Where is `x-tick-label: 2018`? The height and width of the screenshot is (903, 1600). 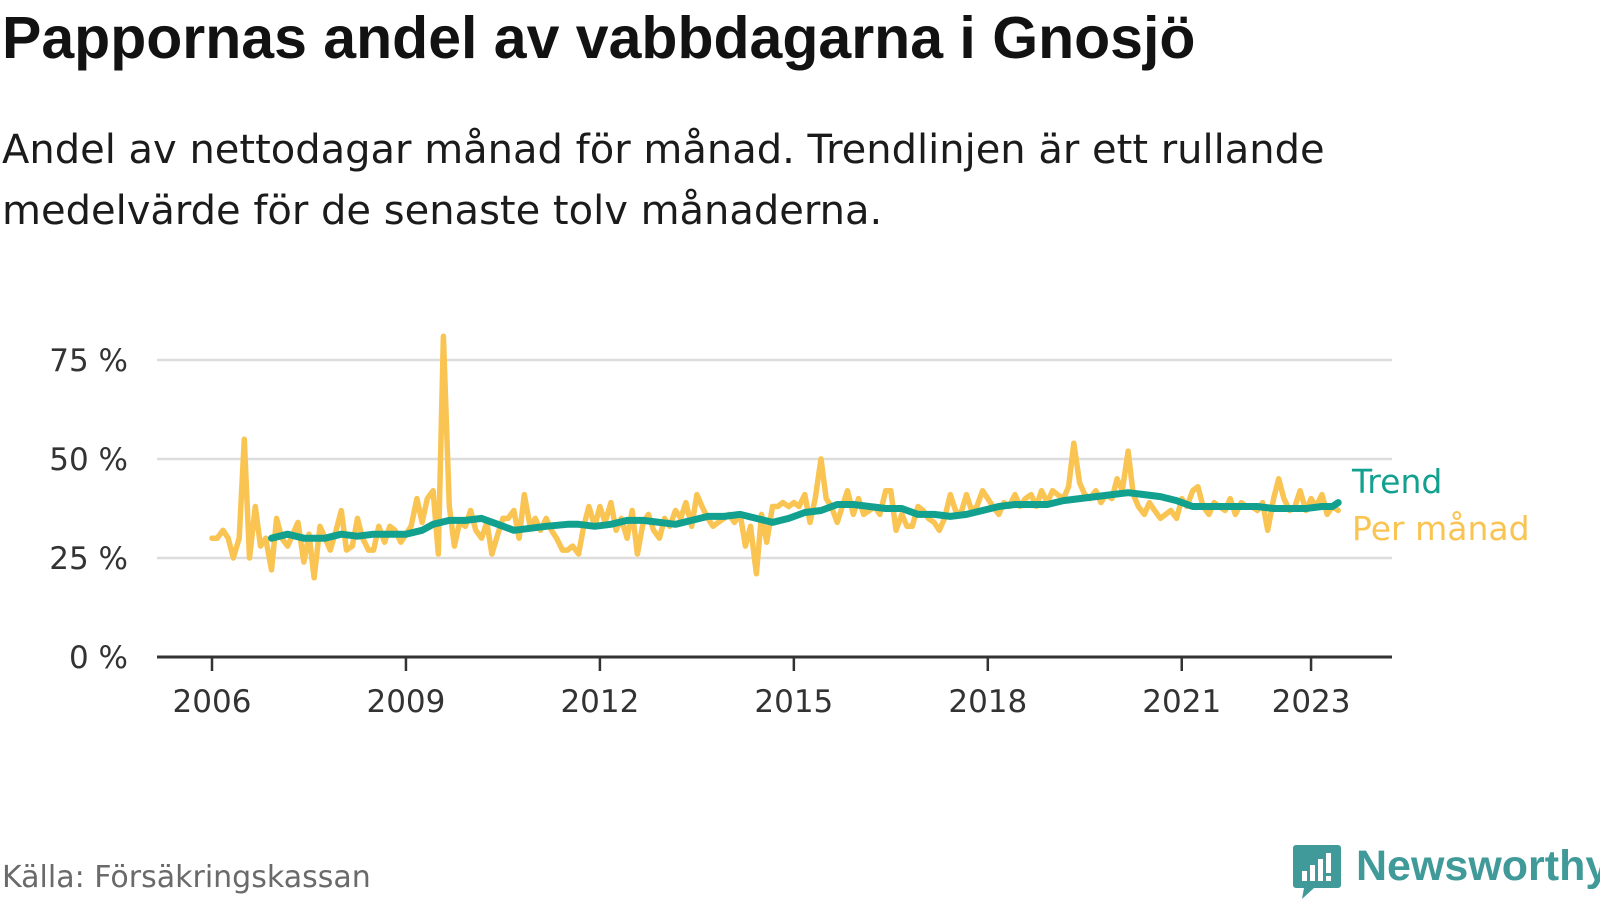
x-tick-label: 2018 is located at coordinates (987, 702).